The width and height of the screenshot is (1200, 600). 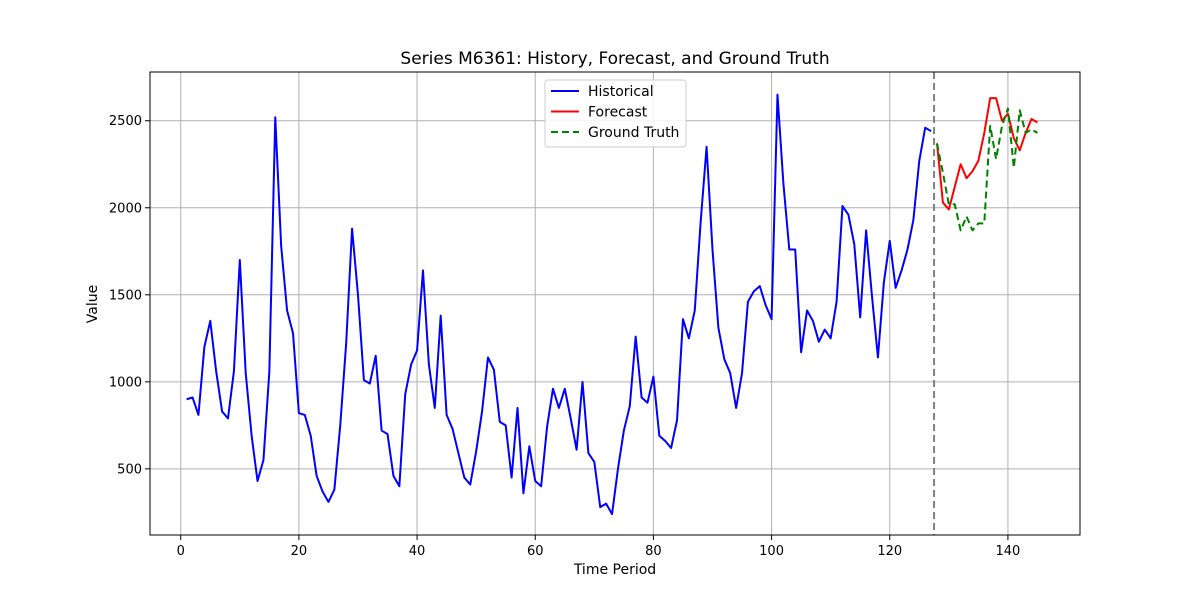 What do you see at coordinates (417, 551) in the screenshot?
I see `x-tick-label: 40` at bounding box center [417, 551].